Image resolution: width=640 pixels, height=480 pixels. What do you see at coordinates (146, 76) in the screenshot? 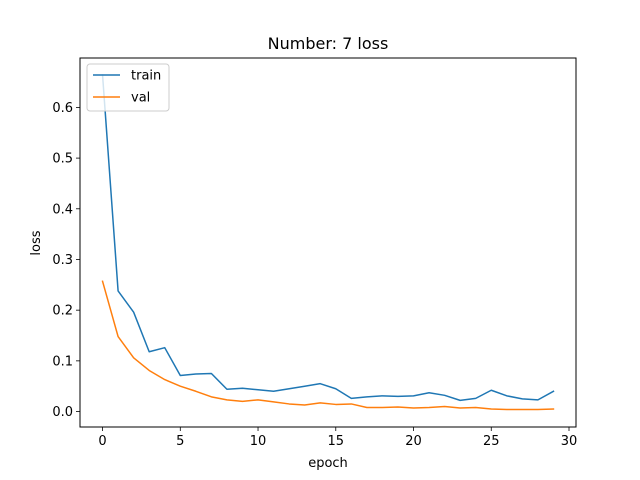
I see `legend-label-train: train` at bounding box center [146, 76].